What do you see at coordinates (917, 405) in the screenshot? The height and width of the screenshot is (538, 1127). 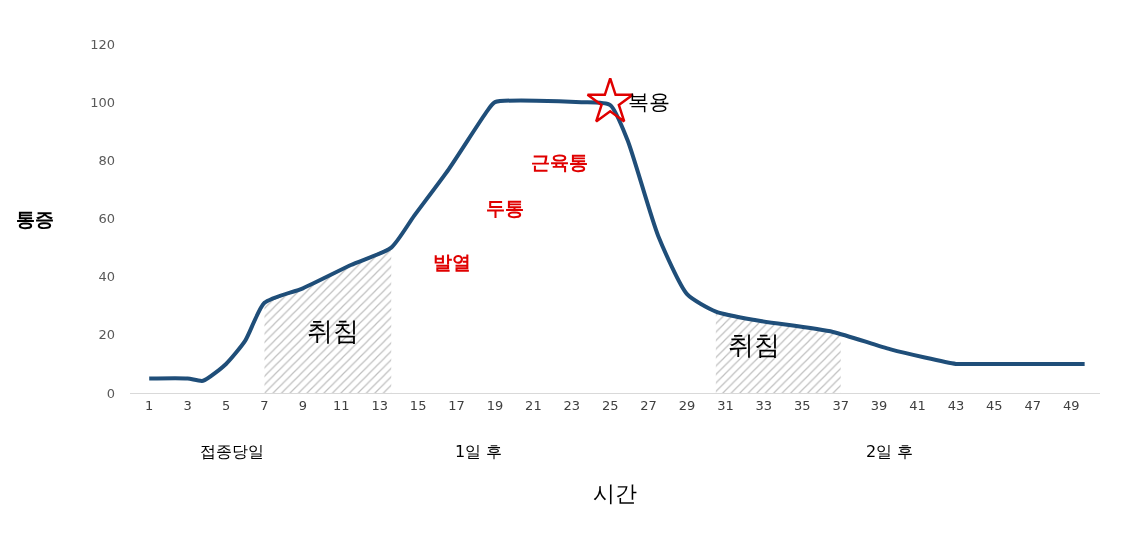 I see `x-tick-label: 41` at bounding box center [917, 405].